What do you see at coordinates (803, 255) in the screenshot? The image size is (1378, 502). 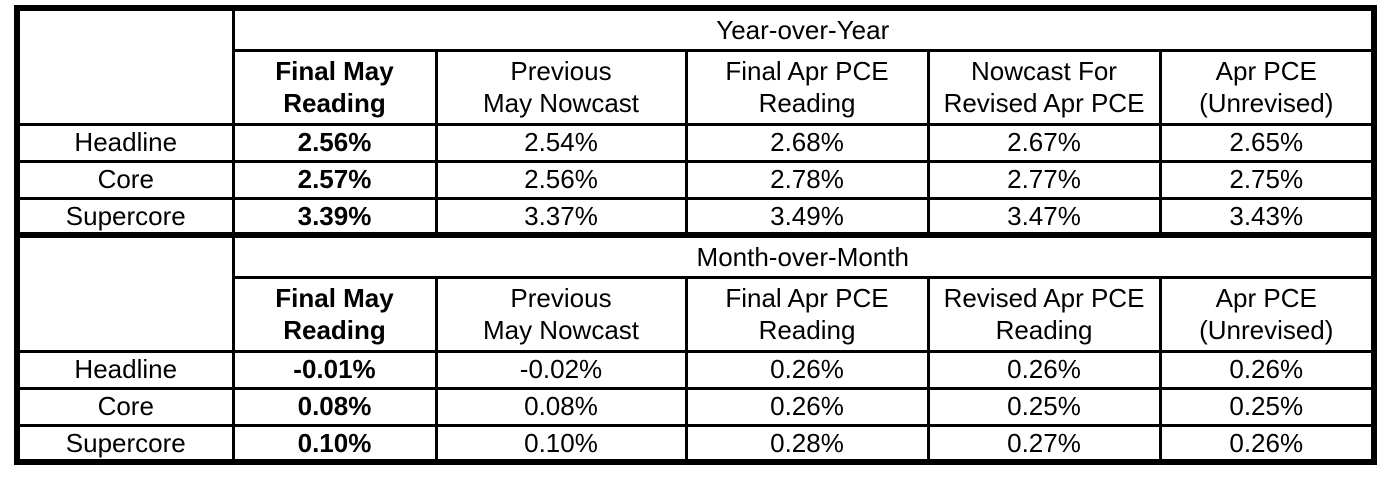 I see `section-title-month-over-month: Month-over-Month` at bounding box center [803, 255].